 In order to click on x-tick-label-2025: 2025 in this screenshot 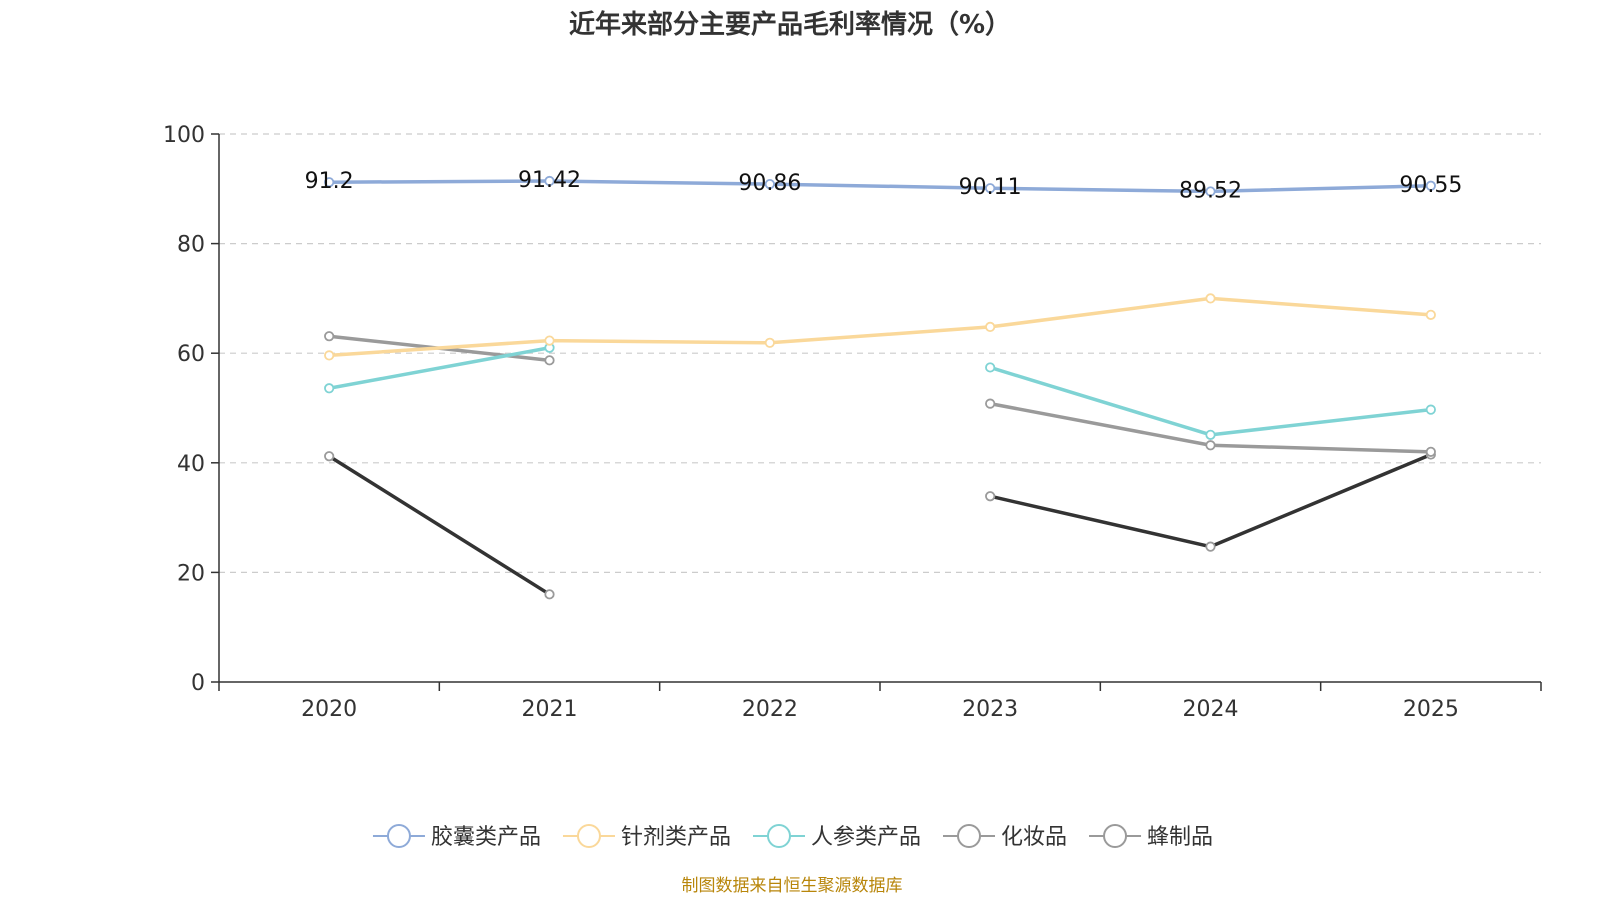, I will do `click(1431, 709)`.